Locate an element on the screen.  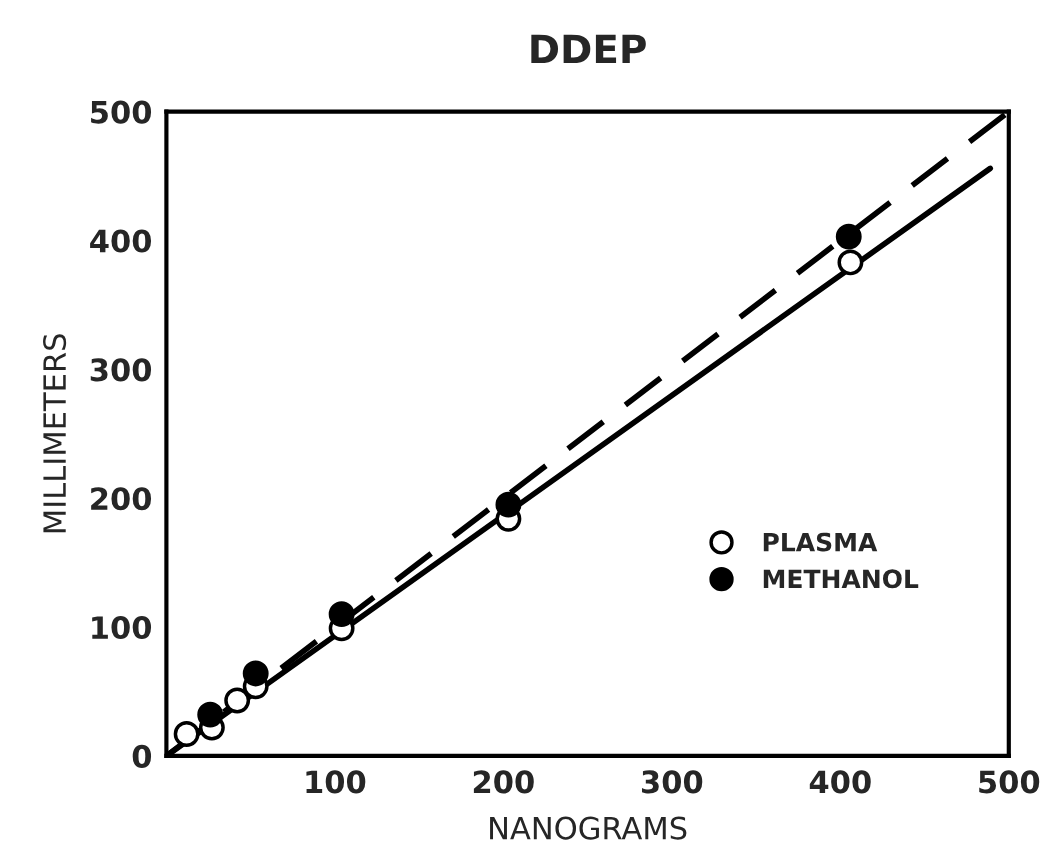
y-tick-label: 500 is located at coordinates (121, 112).